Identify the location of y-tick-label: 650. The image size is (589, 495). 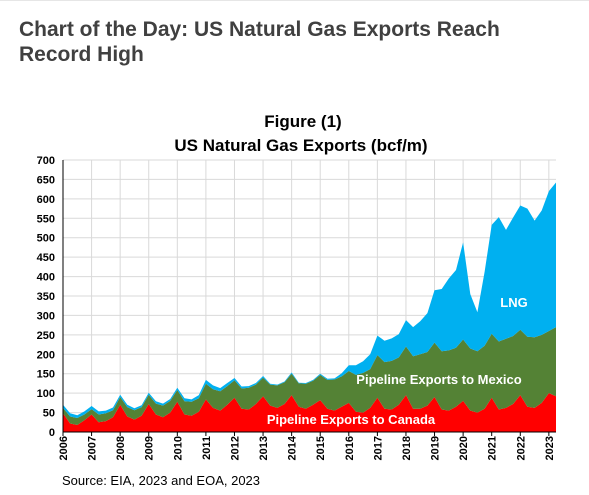
(46, 180).